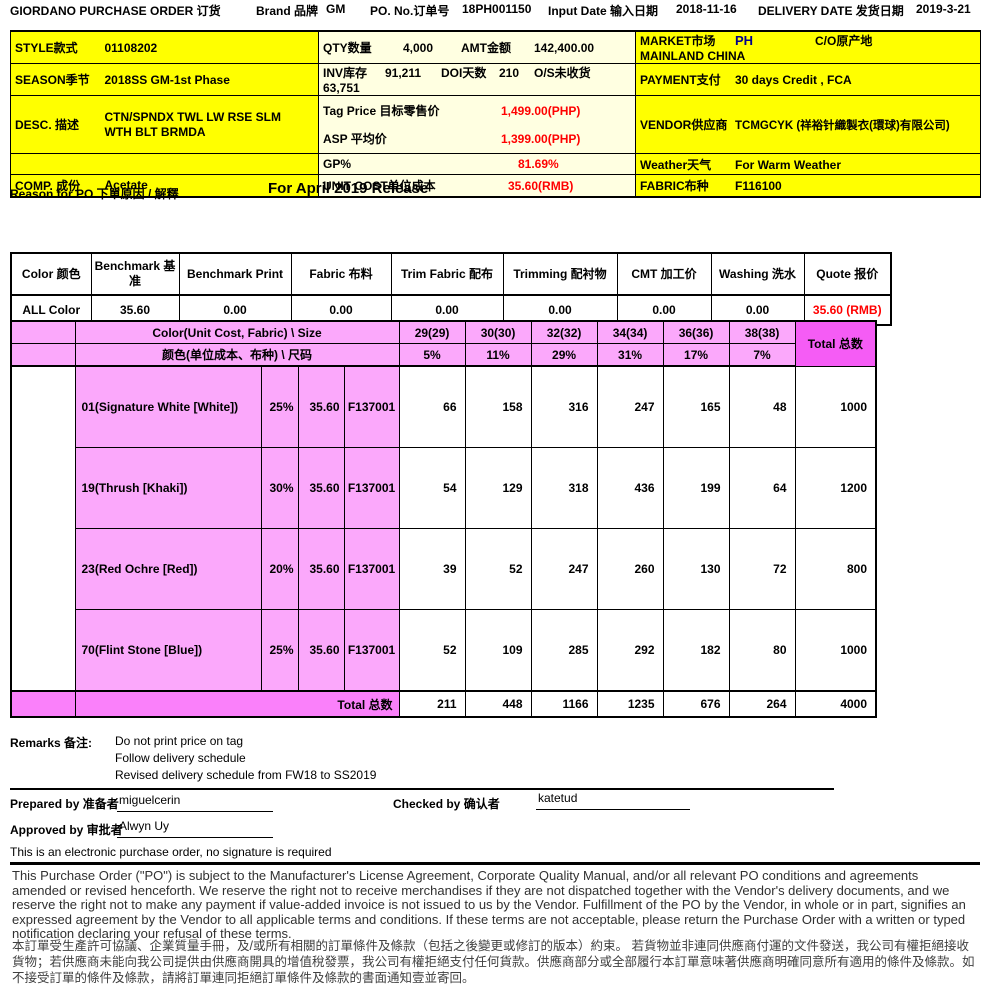 This screenshot has width=990, height=999. I want to click on gp-cell: GP% 81.69%, so click(477, 164).